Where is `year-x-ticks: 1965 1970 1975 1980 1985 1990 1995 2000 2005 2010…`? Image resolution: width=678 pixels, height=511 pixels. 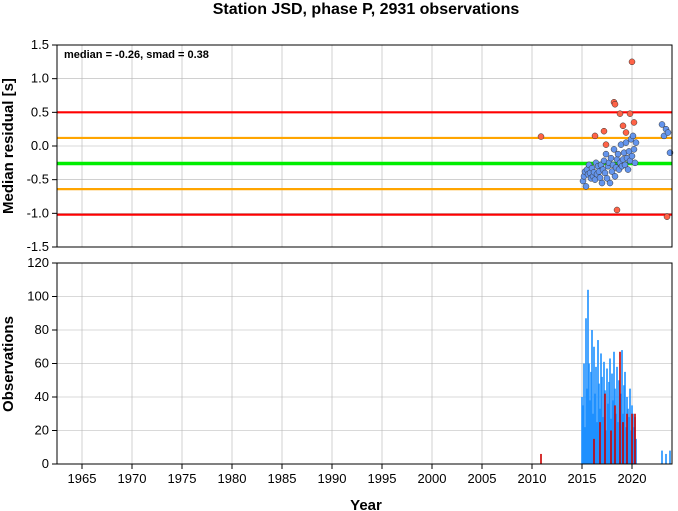
year-x-ticks: 1965 1970 1975 1980 1985 1990 1995 2000 2005 2010… is located at coordinates (357, 475).